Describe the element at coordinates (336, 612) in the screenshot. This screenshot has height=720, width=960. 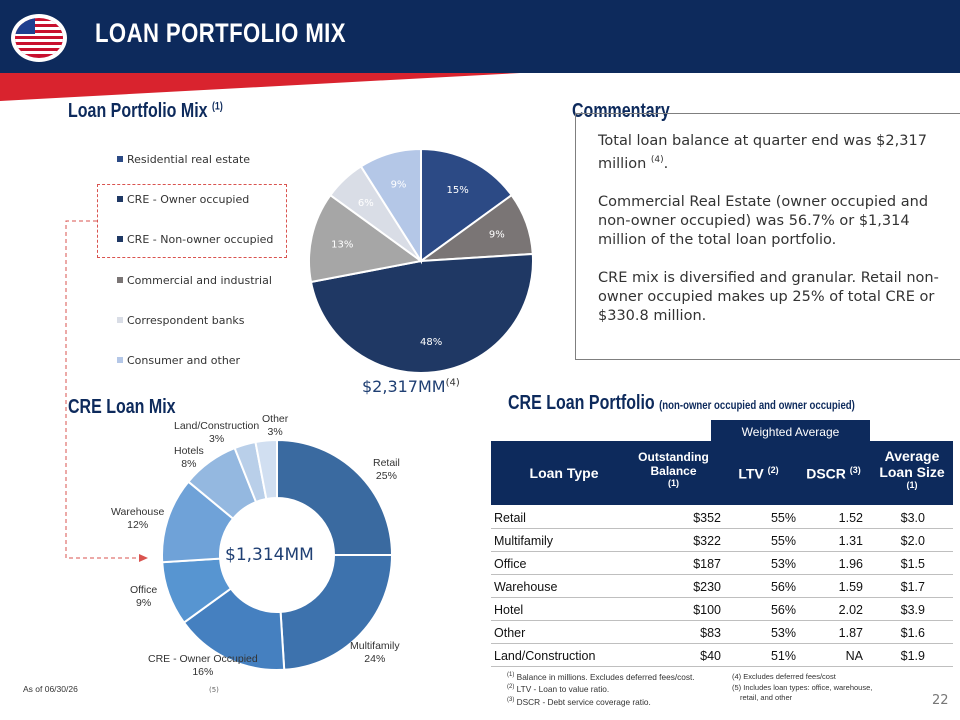
I see `slice-multifamily` at that location.